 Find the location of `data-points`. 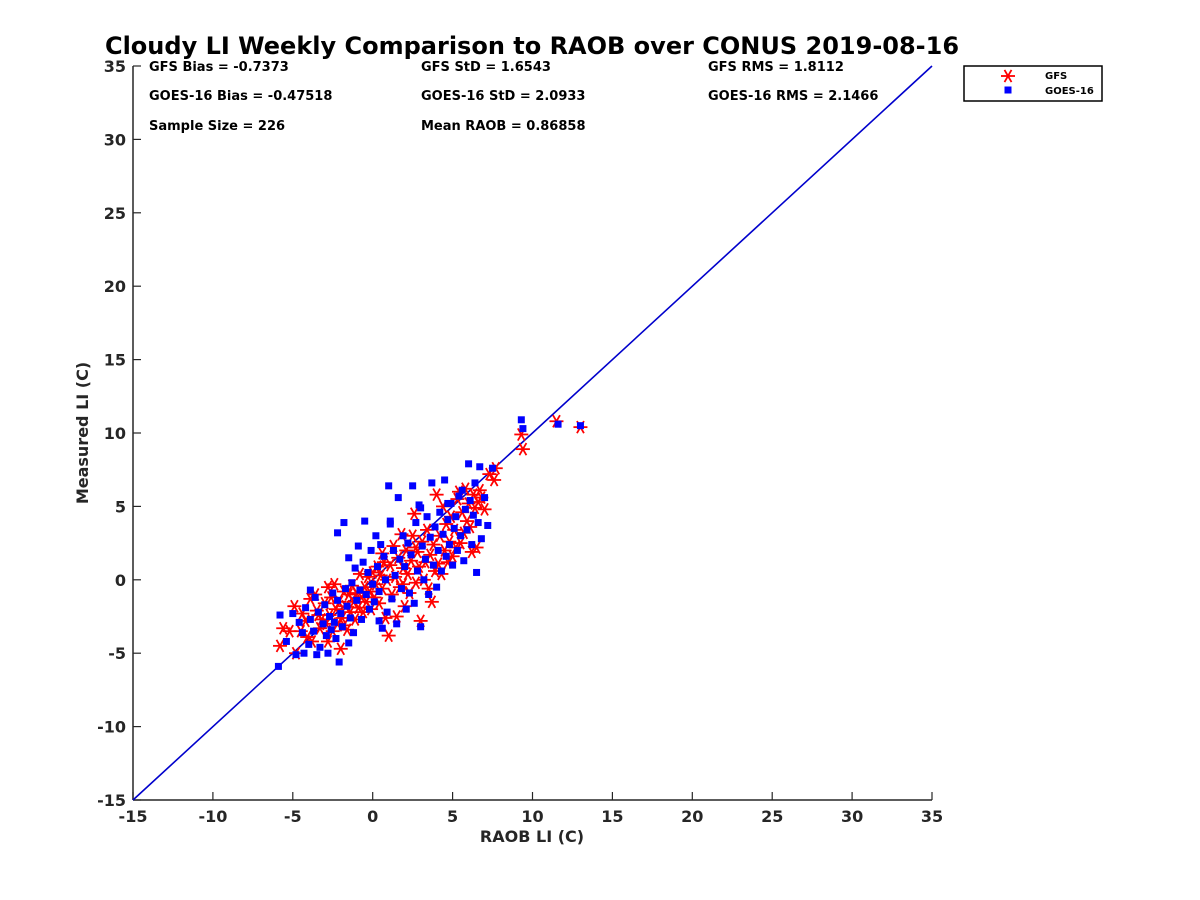

data-points is located at coordinates (430, 542).